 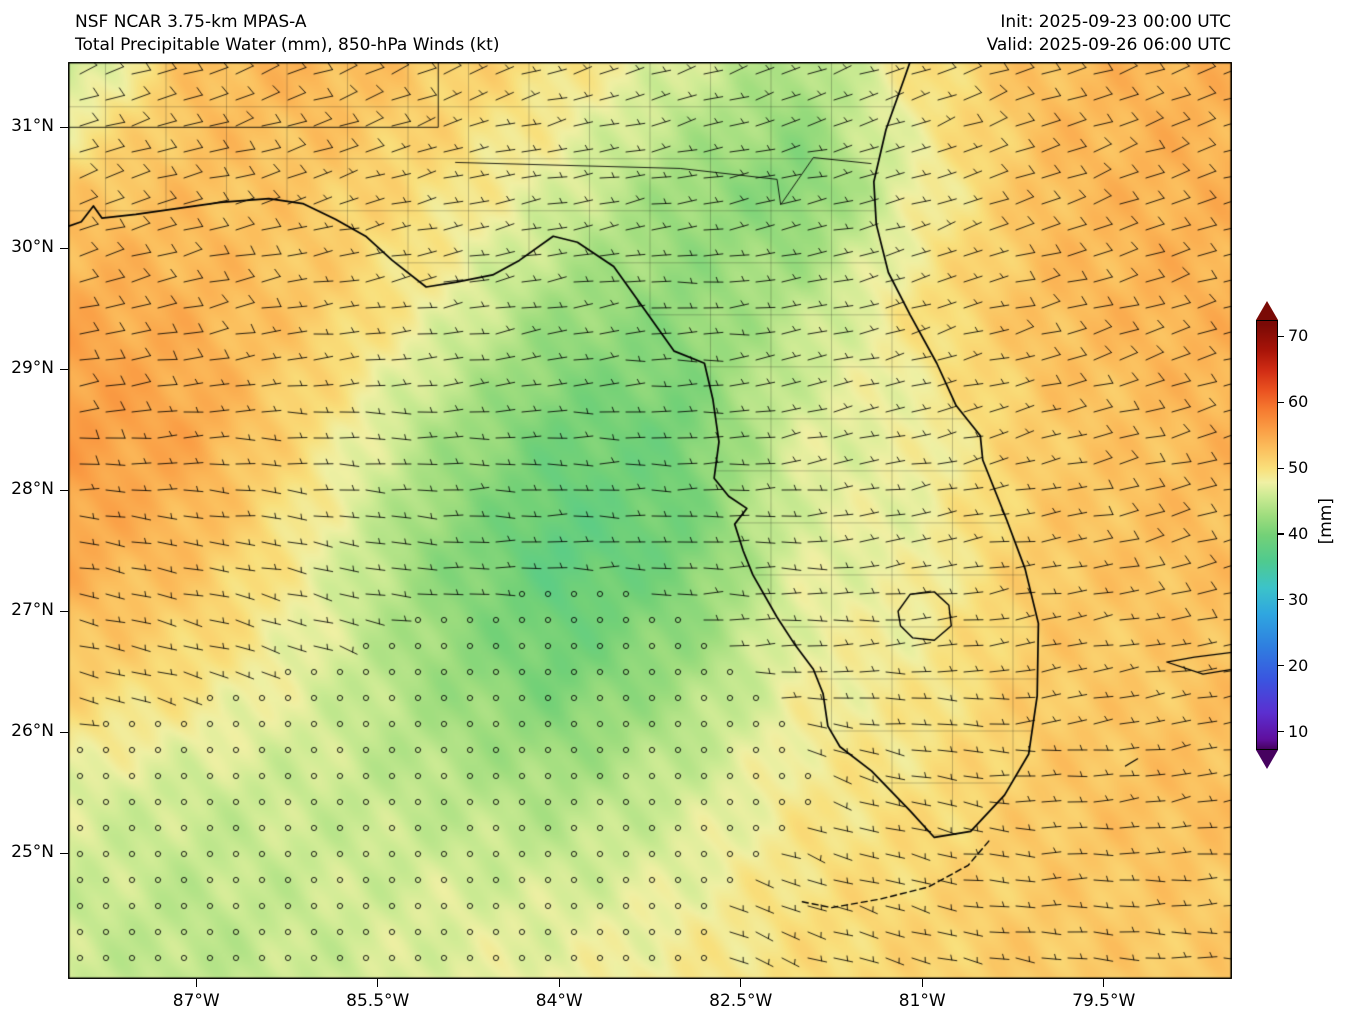 I want to click on y-tick-label: 30°N, so click(x=32, y=247).